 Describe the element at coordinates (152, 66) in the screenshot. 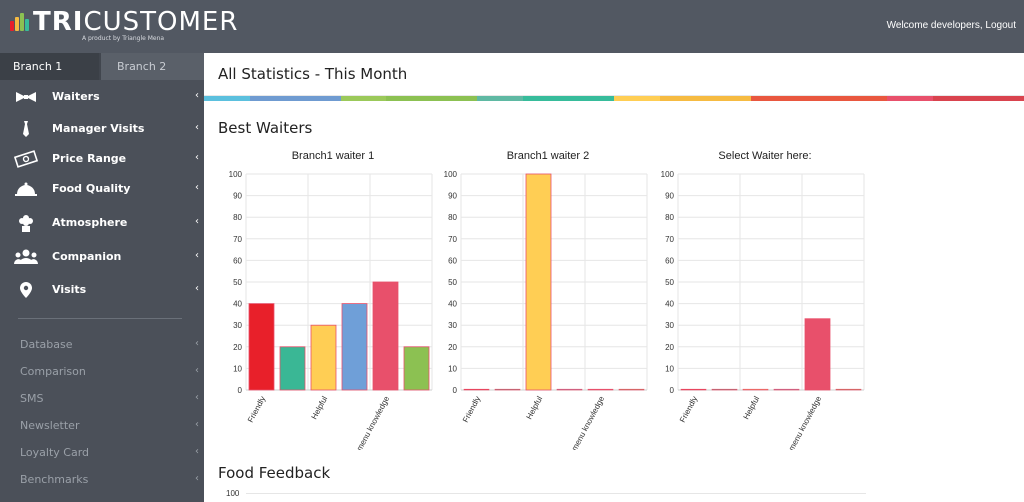

I see `tab-branch-2: Branch 2` at that location.